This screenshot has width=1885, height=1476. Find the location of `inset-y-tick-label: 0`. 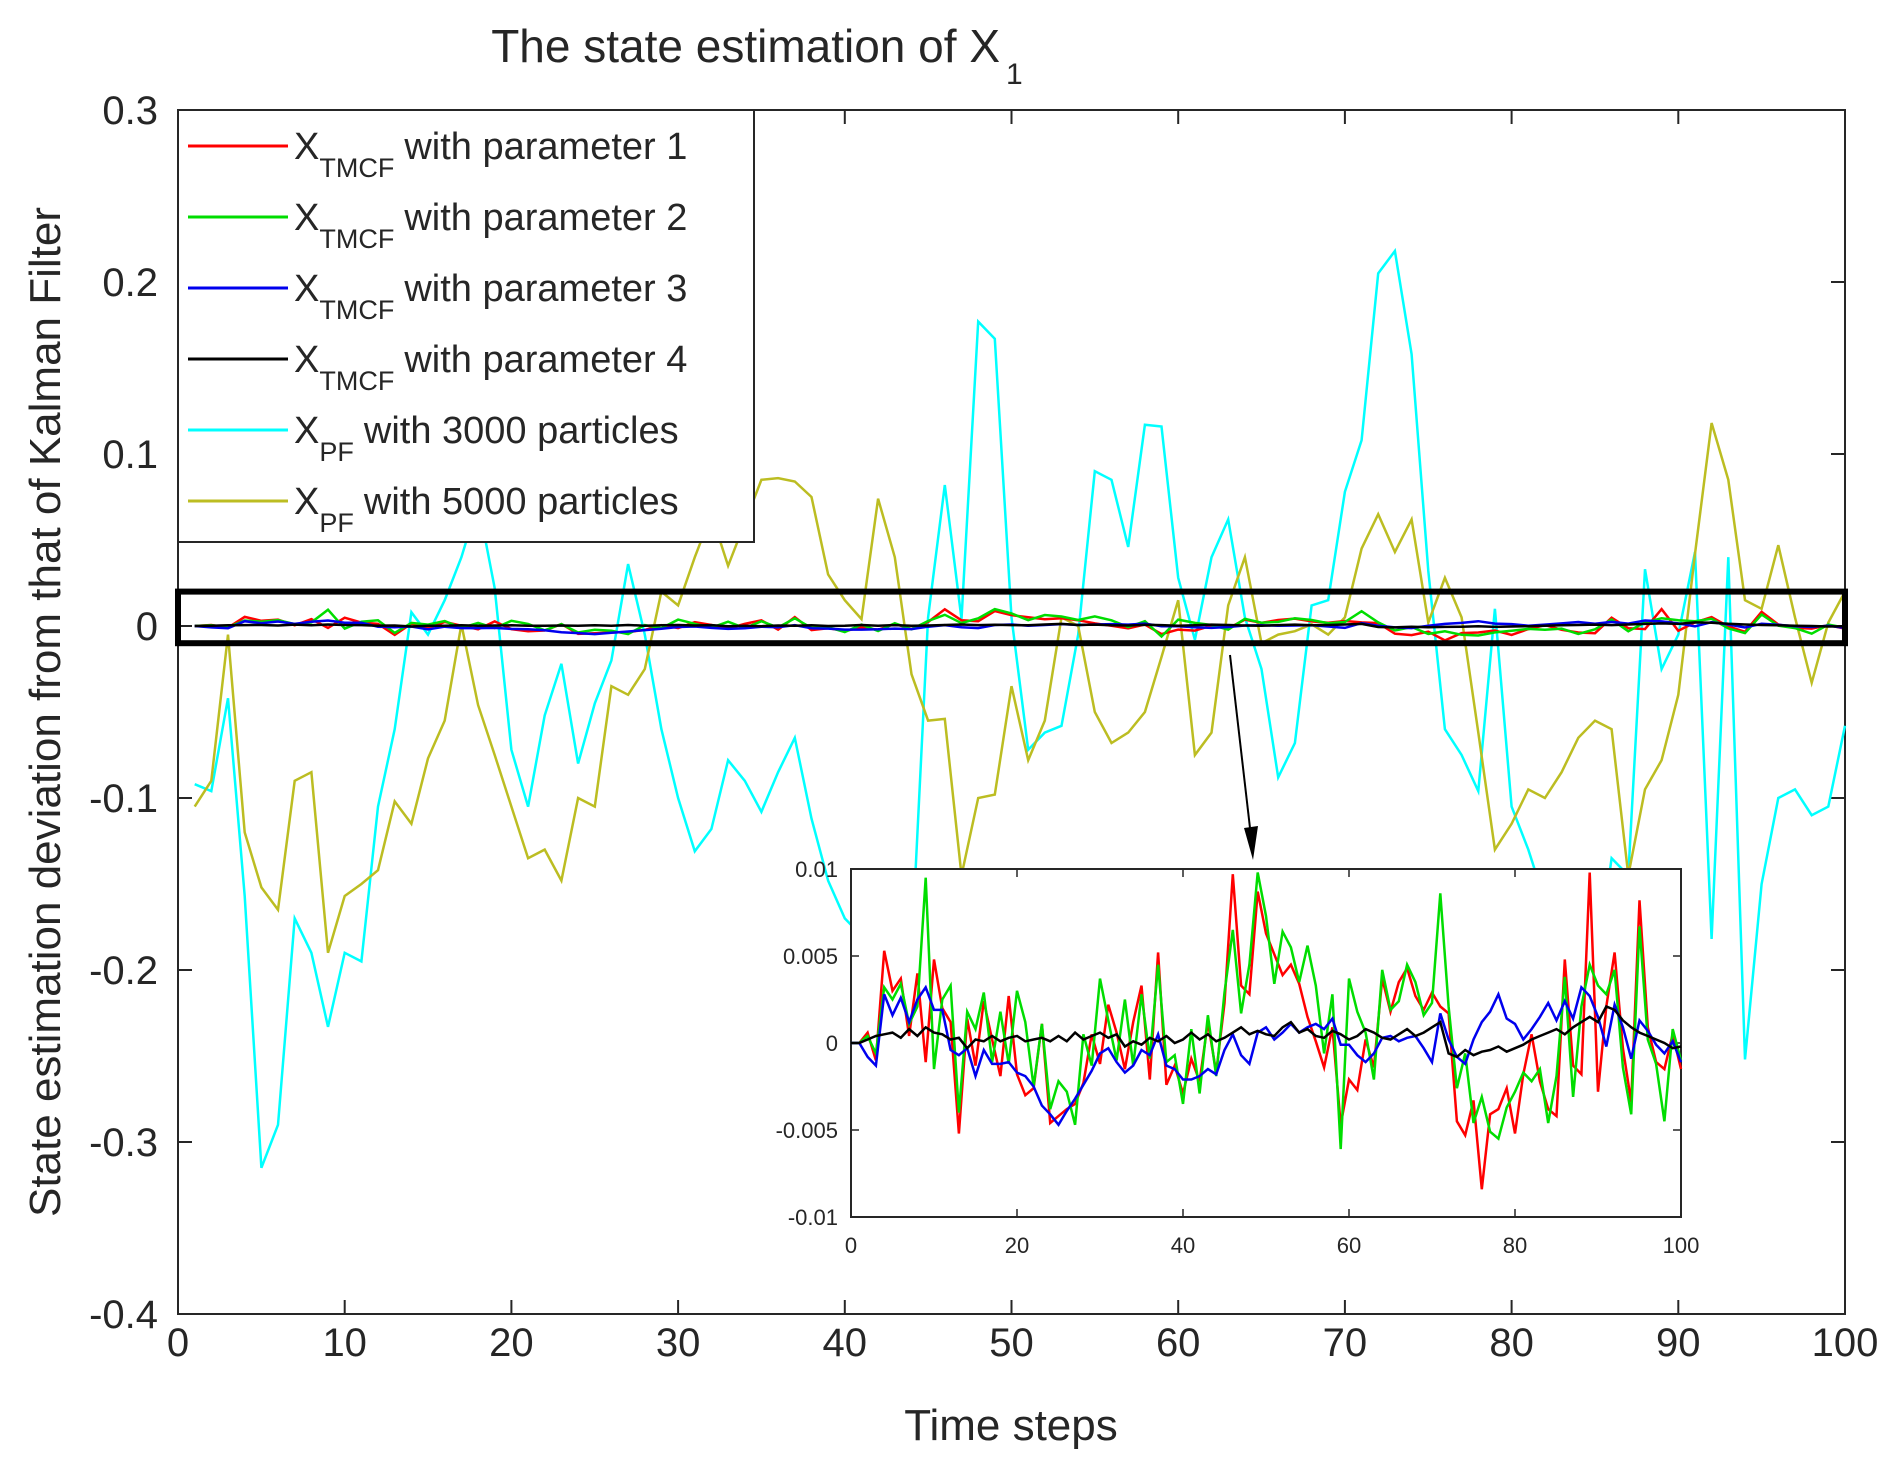

inset-y-tick-label: 0 is located at coordinates (832, 1043).